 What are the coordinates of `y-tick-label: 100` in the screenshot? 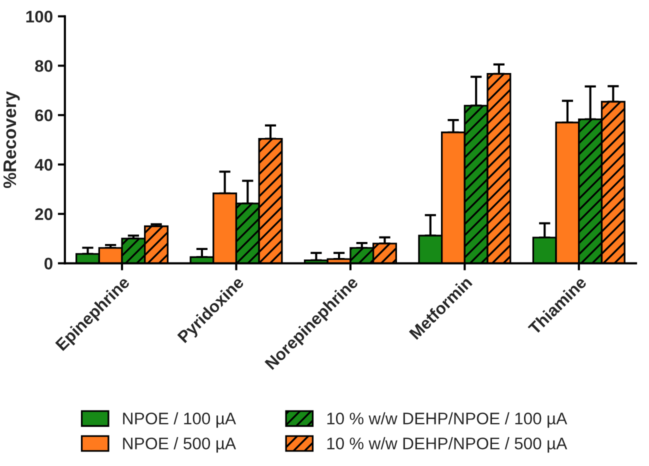 It's located at (39, 16).